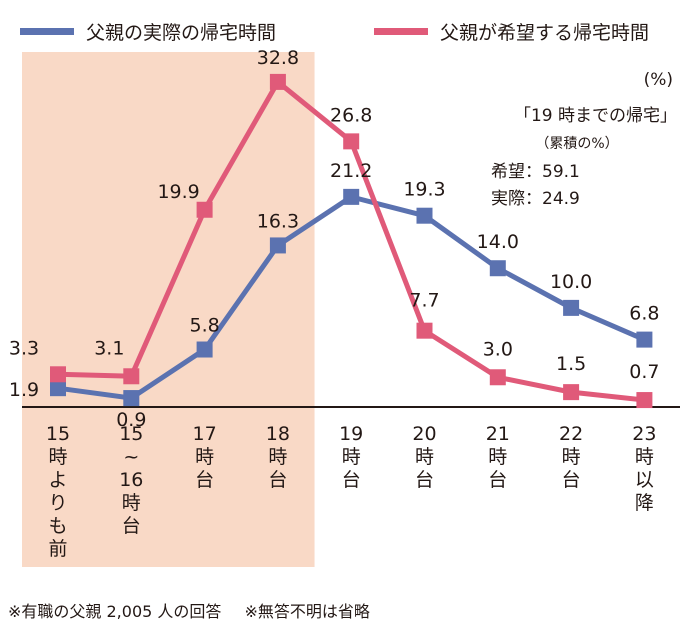 This screenshot has height=634, width=699. What do you see at coordinates (424, 190) in the screenshot?
I see `data-label-actual: 19.3` at bounding box center [424, 190].